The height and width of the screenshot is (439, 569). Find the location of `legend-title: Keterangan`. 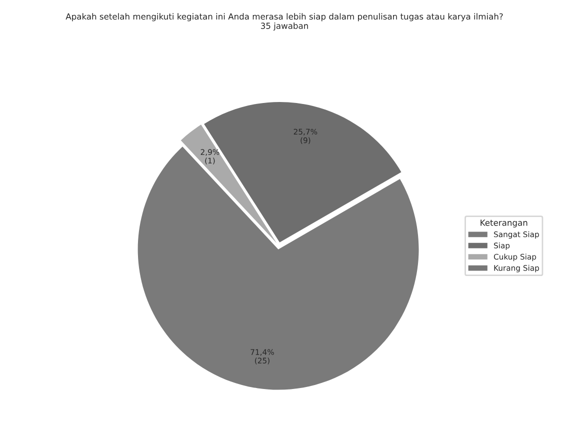

legend-title: Keterangan is located at coordinates (504, 224).